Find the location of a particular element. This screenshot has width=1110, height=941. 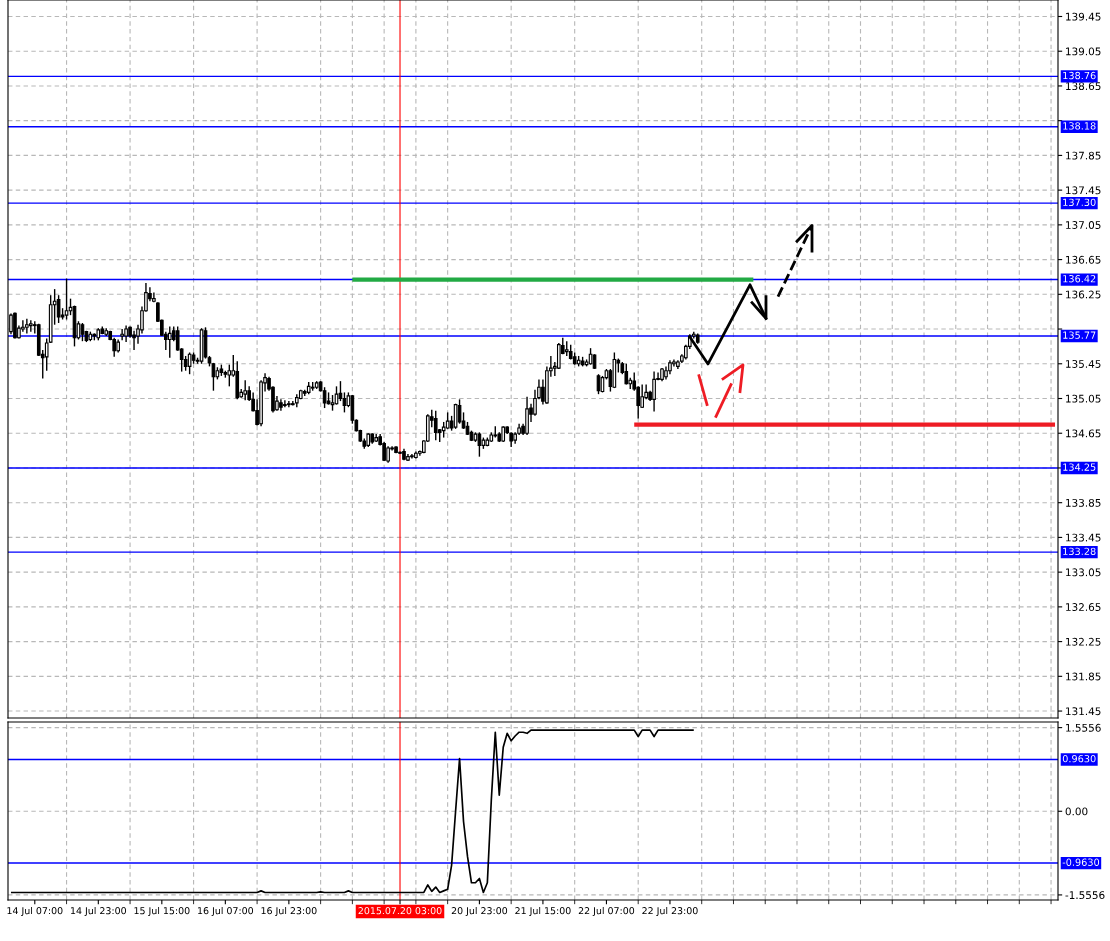

y-tick-label: 0.00 is located at coordinates (1076, 811).